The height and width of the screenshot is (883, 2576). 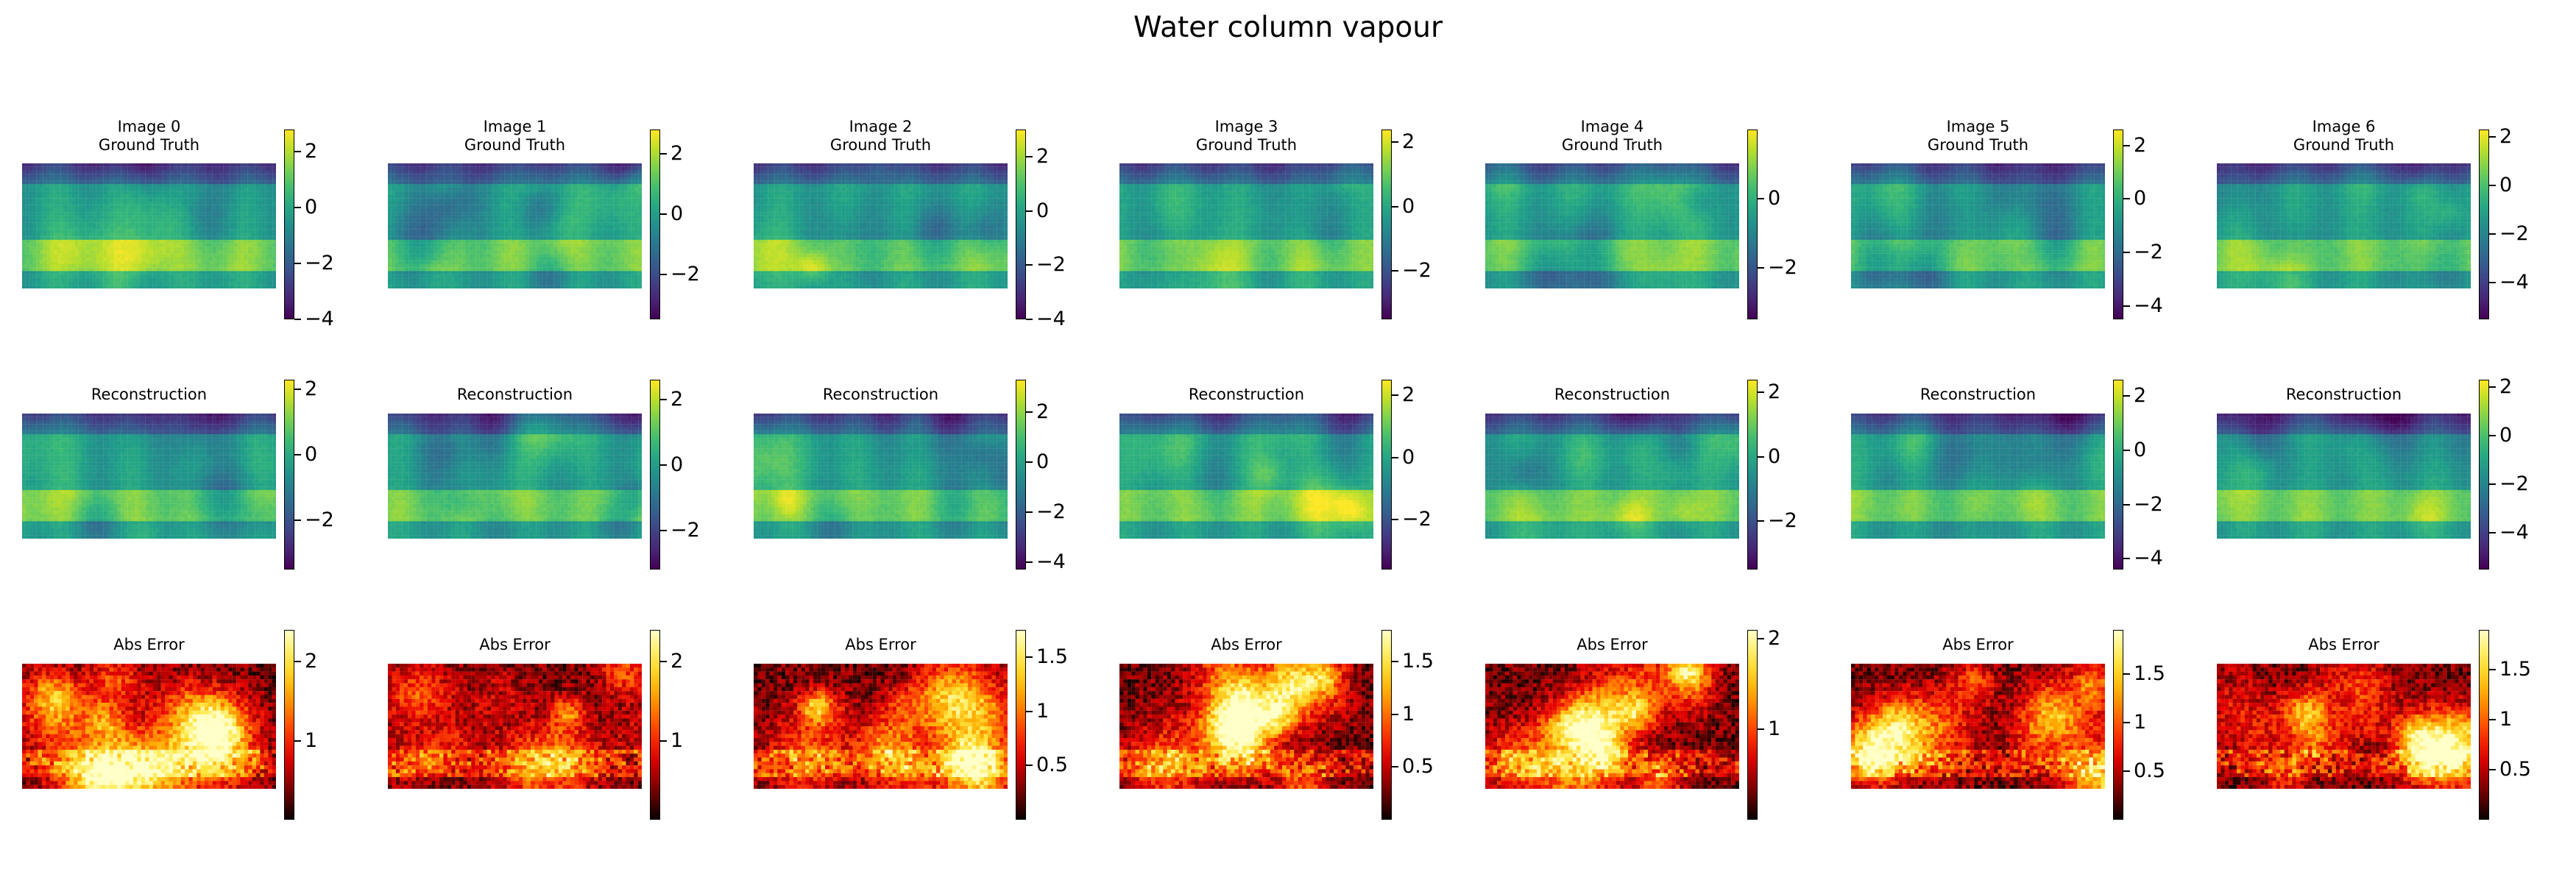 I want to click on panel-title-reconstruction-1: Reconstruction, so click(x=515, y=395).